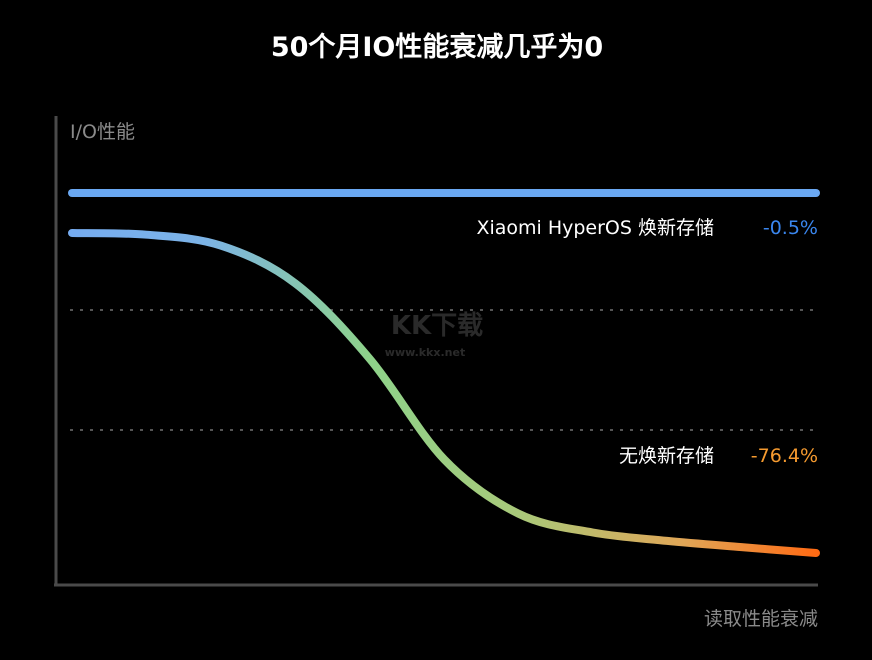 The image size is (872, 660). What do you see at coordinates (595, 228) in the screenshot?
I see `series-label-hyperos: Xiaomi HyperOS 焕新存储` at bounding box center [595, 228].